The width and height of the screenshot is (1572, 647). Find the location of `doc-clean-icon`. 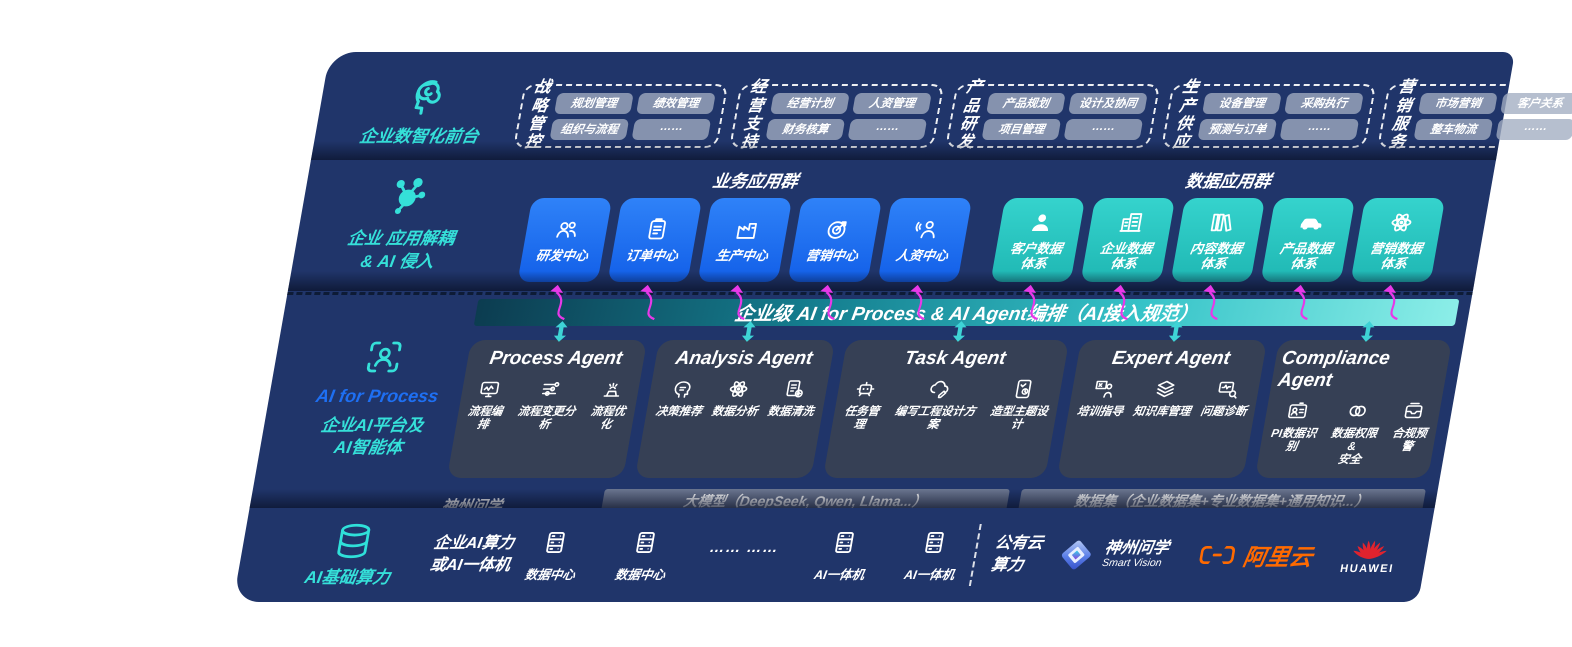

doc-clean-icon is located at coordinates (795, 389).